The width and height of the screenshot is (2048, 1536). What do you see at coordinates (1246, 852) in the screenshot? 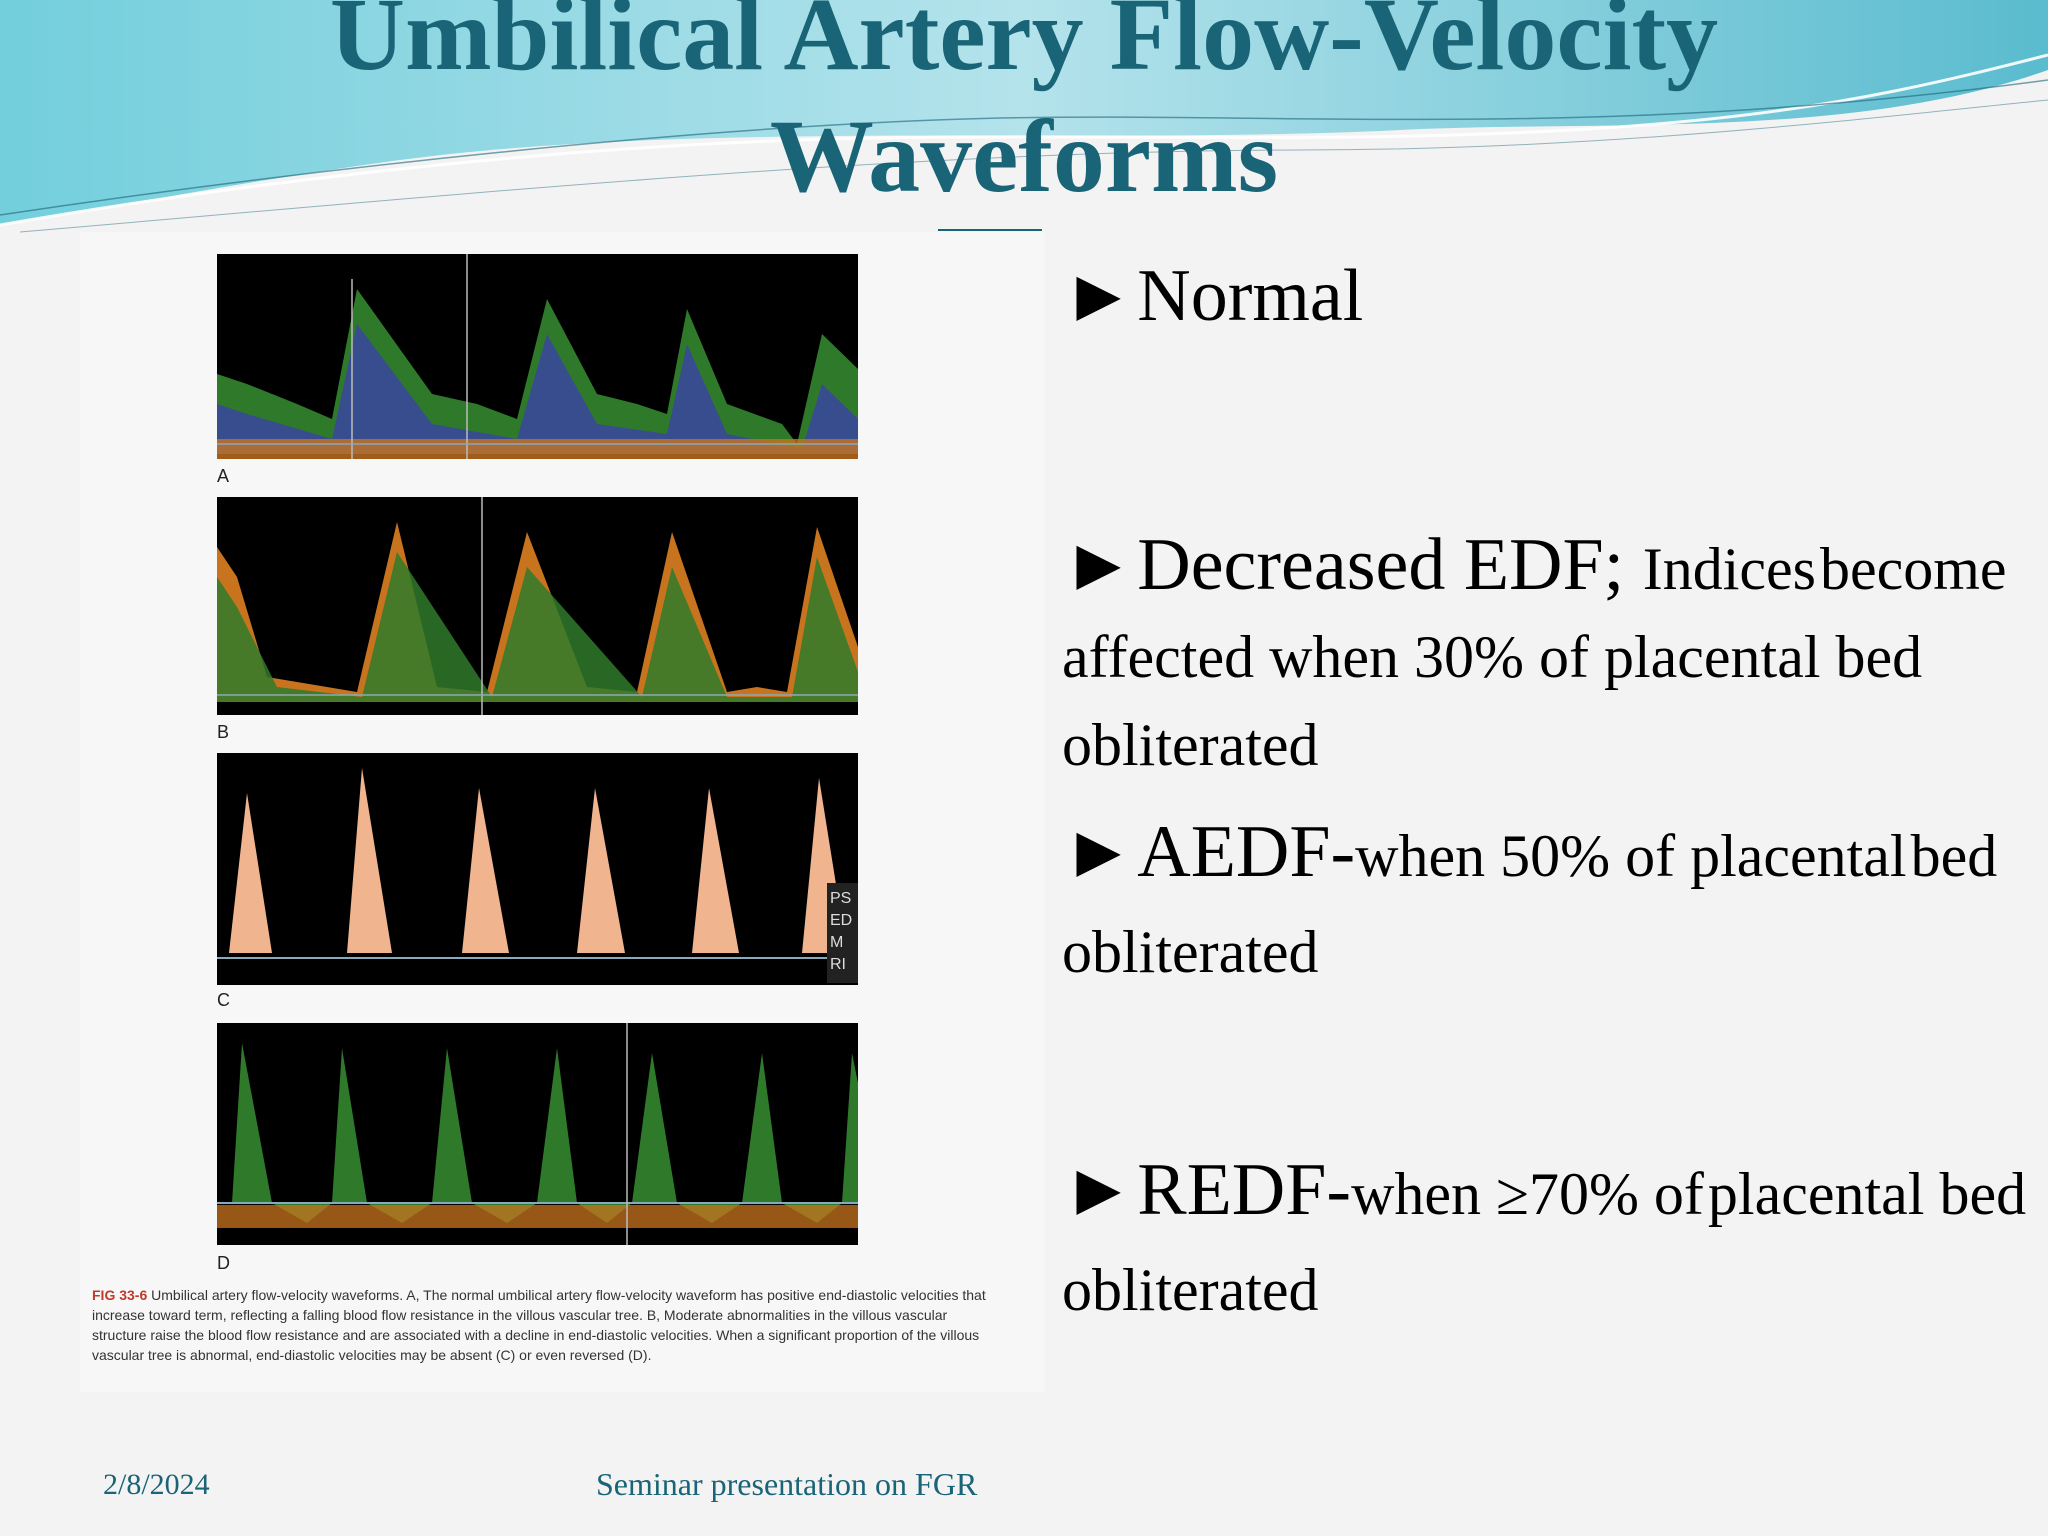
I see `bullet-lead: AEDF-` at bounding box center [1246, 852].